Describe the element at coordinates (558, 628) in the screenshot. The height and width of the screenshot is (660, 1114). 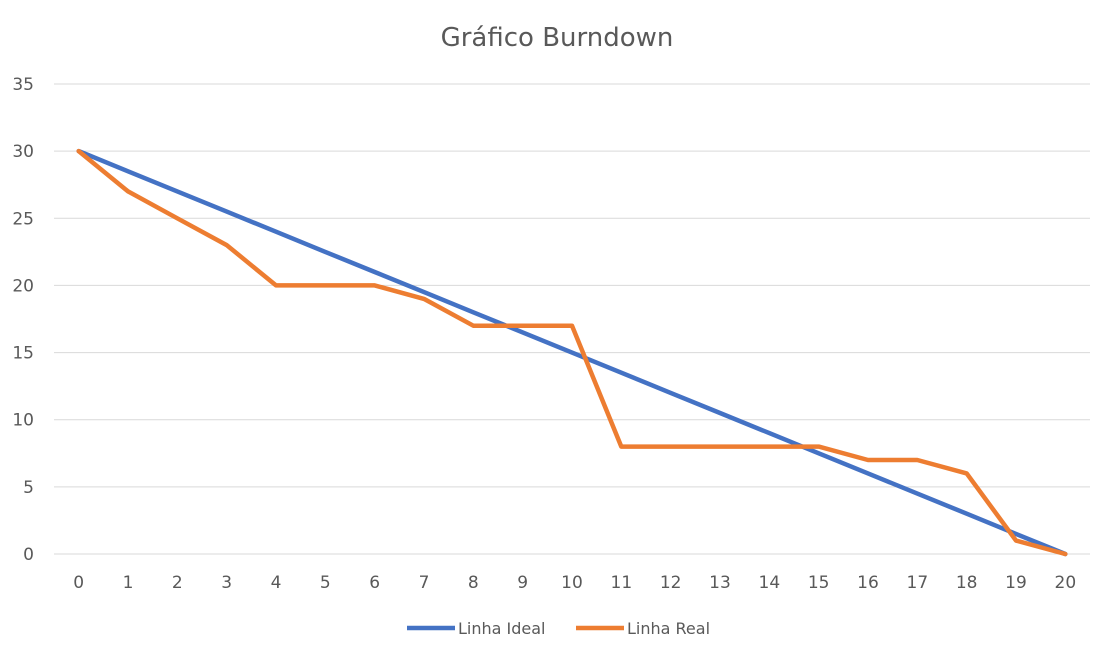
I see `legend: Linha Ideal Linha Real` at that location.